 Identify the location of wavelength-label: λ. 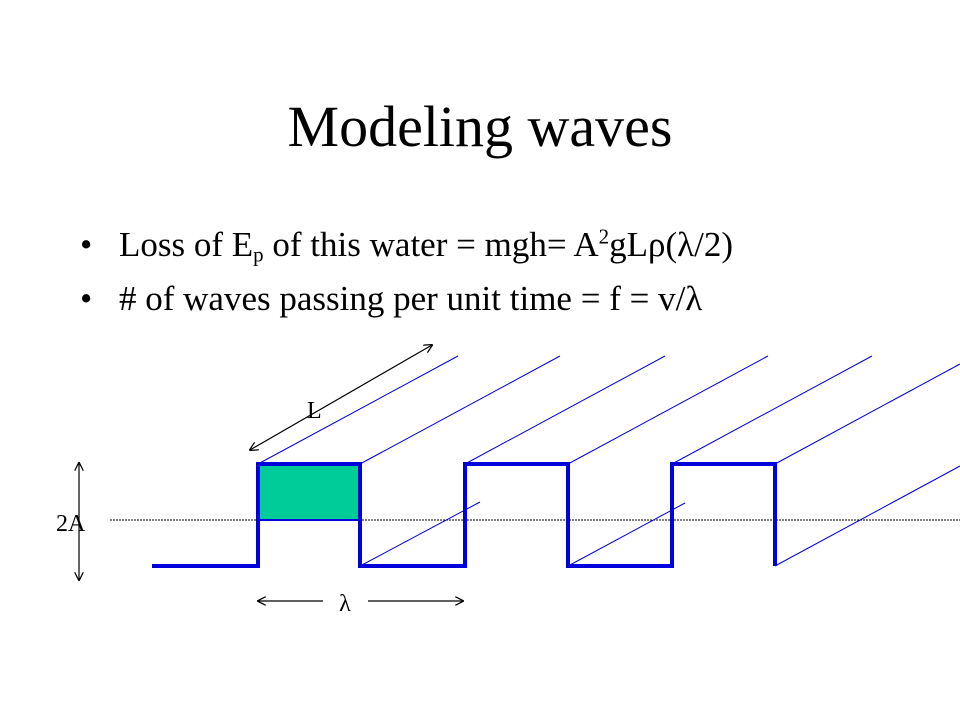
(345, 604).